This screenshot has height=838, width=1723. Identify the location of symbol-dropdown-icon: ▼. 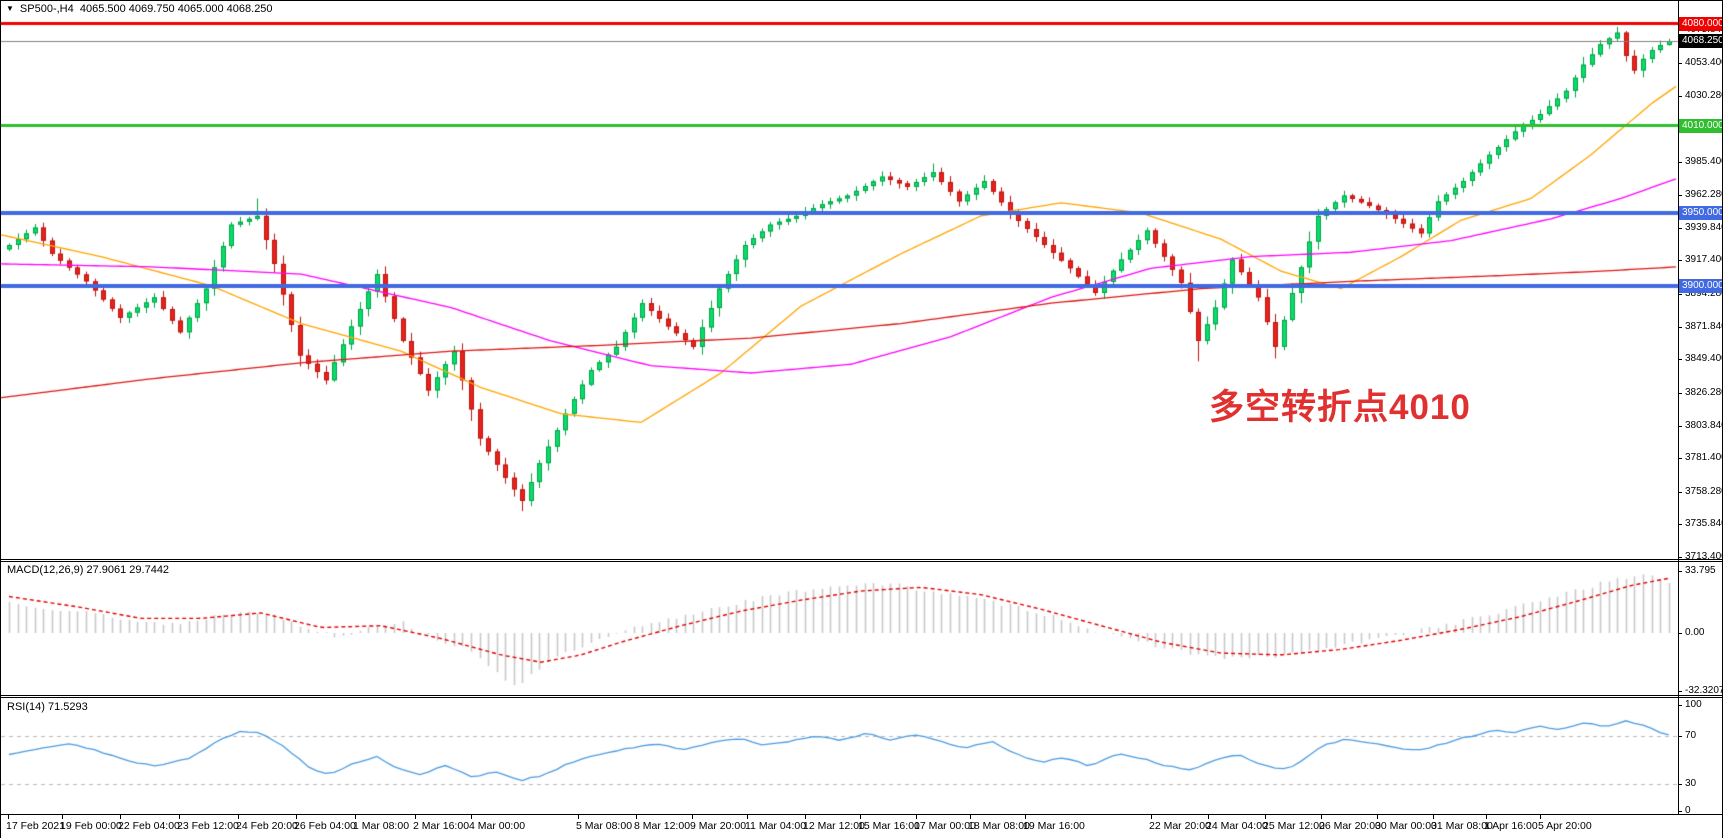
(10, 8).